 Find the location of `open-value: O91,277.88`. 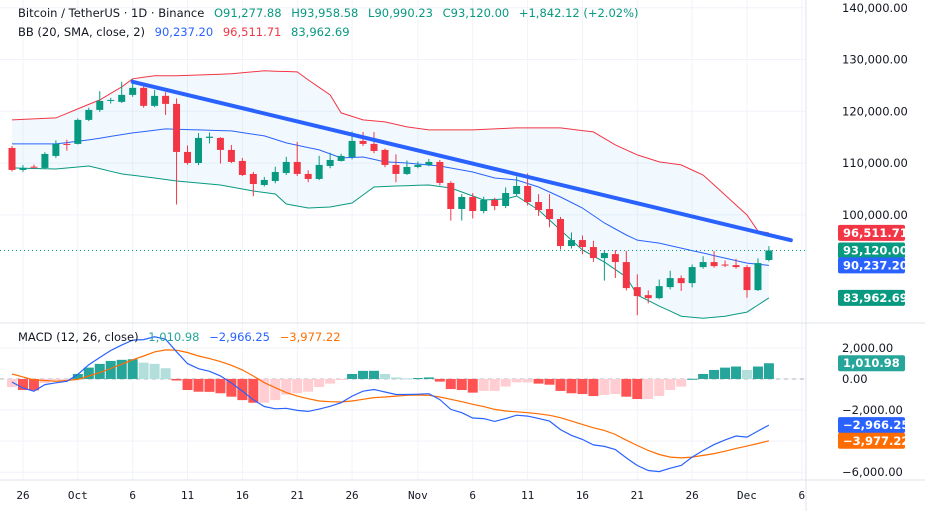

open-value: O91,277.88 is located at coordinates (247, 13).